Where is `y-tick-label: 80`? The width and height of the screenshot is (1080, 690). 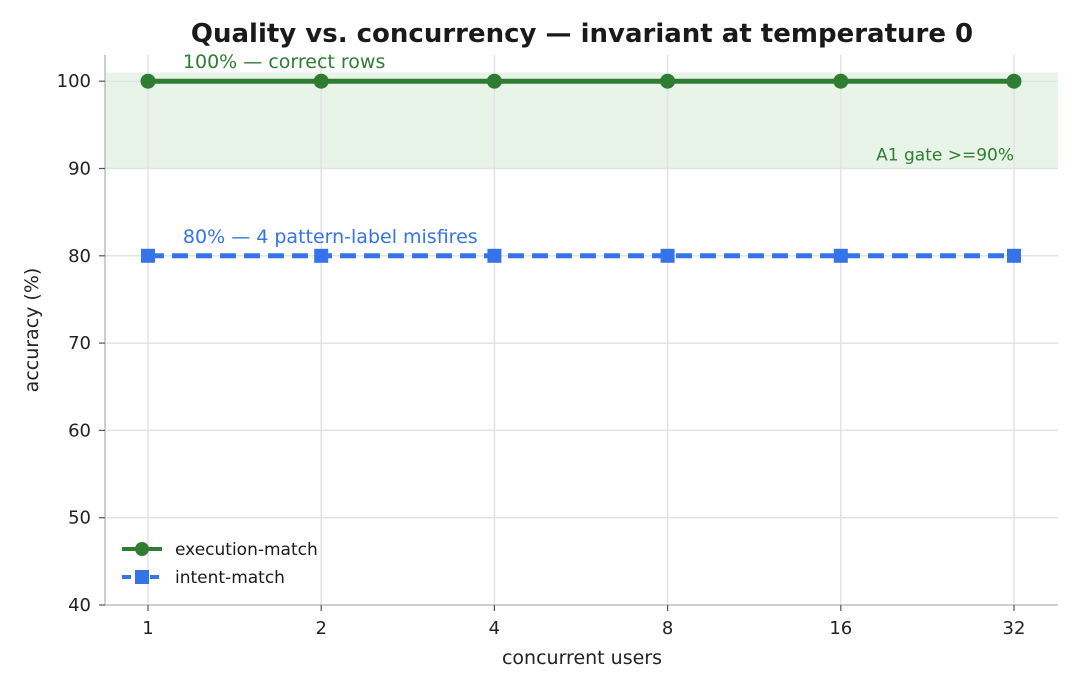
y-tick-label: 80 is located at coordinates (79, 256).